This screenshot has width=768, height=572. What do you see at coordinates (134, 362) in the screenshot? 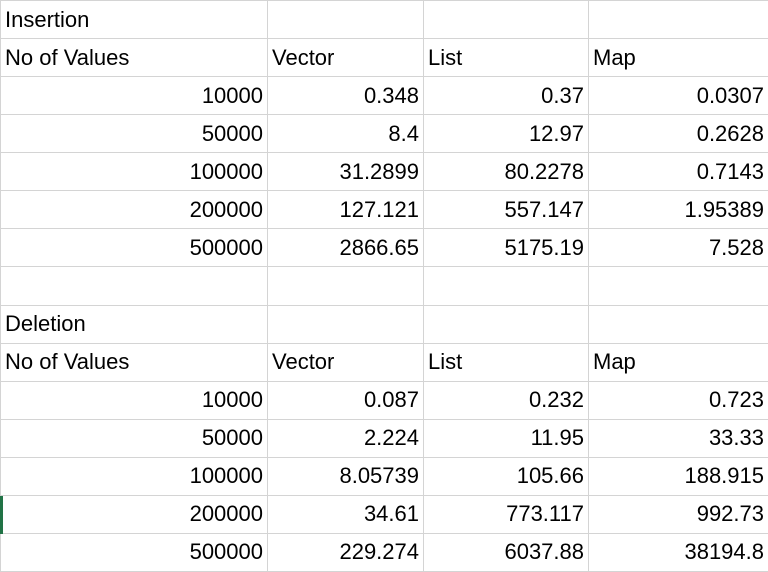
I see `deletion-header-cell: No of Values` at bounding box center [134, 362].